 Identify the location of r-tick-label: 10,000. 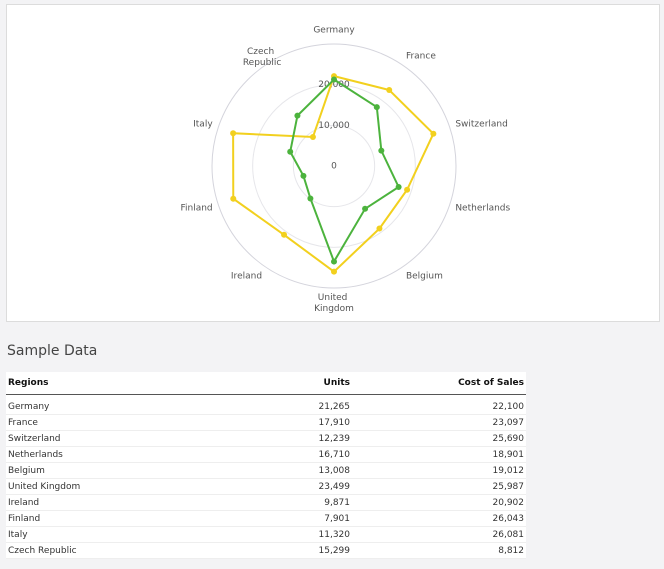
(334, 126).